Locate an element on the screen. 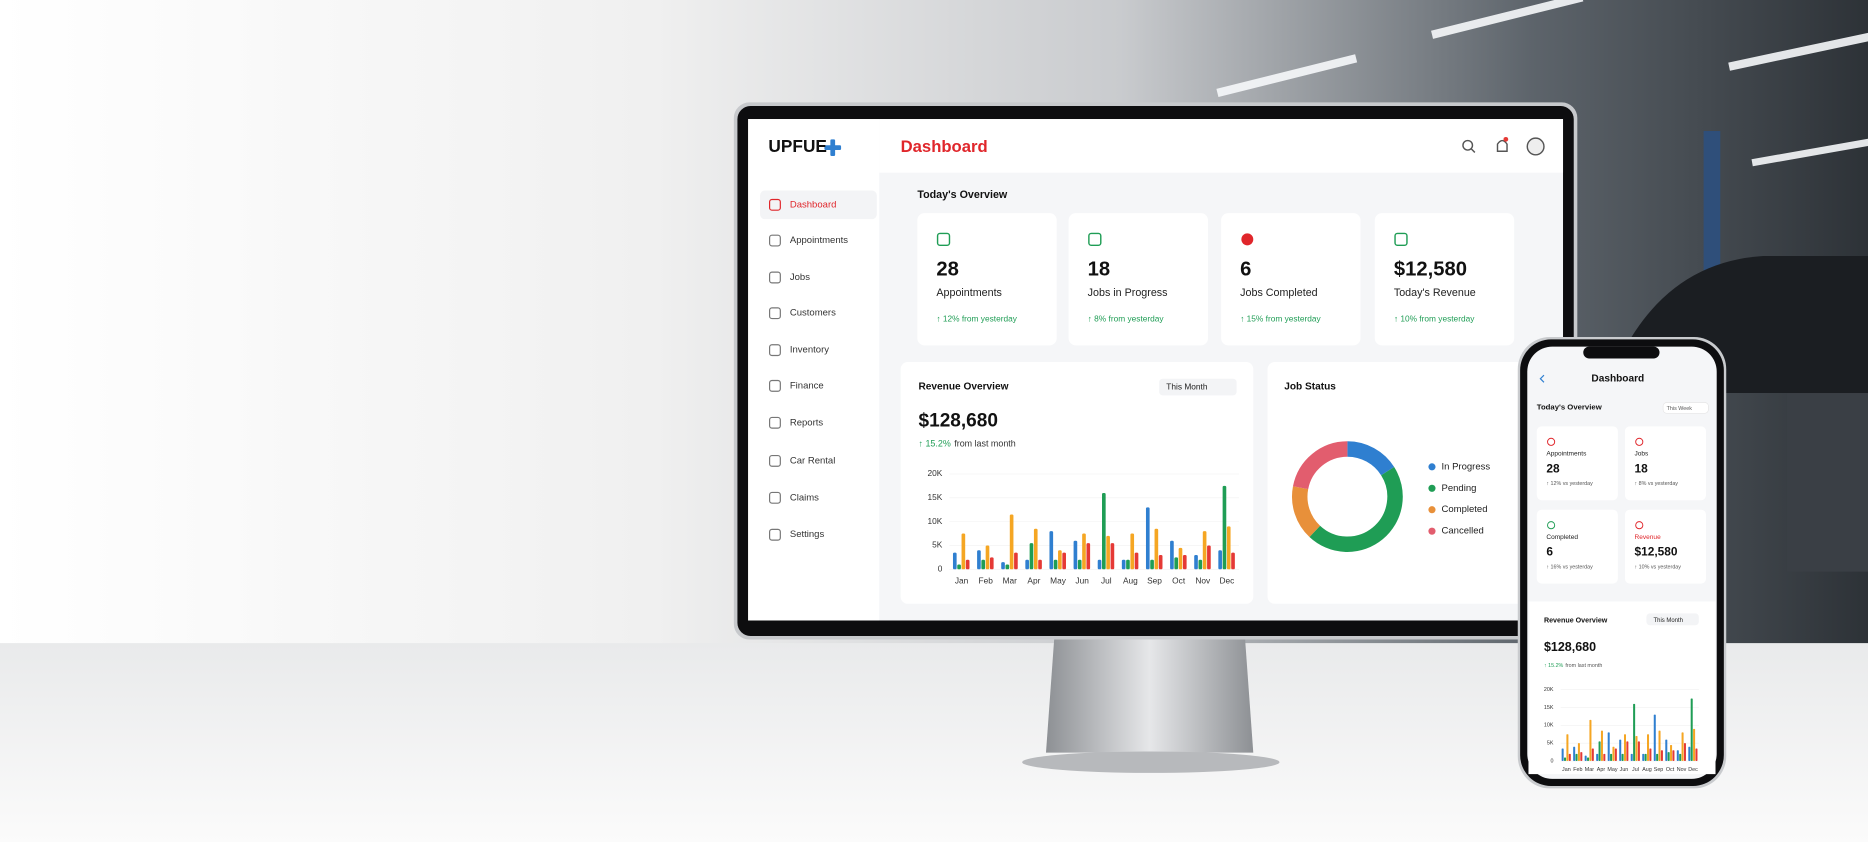 This screenshot has width=1868, height=842. revenue-change-note: from last month is located at coordinates (985, 444).